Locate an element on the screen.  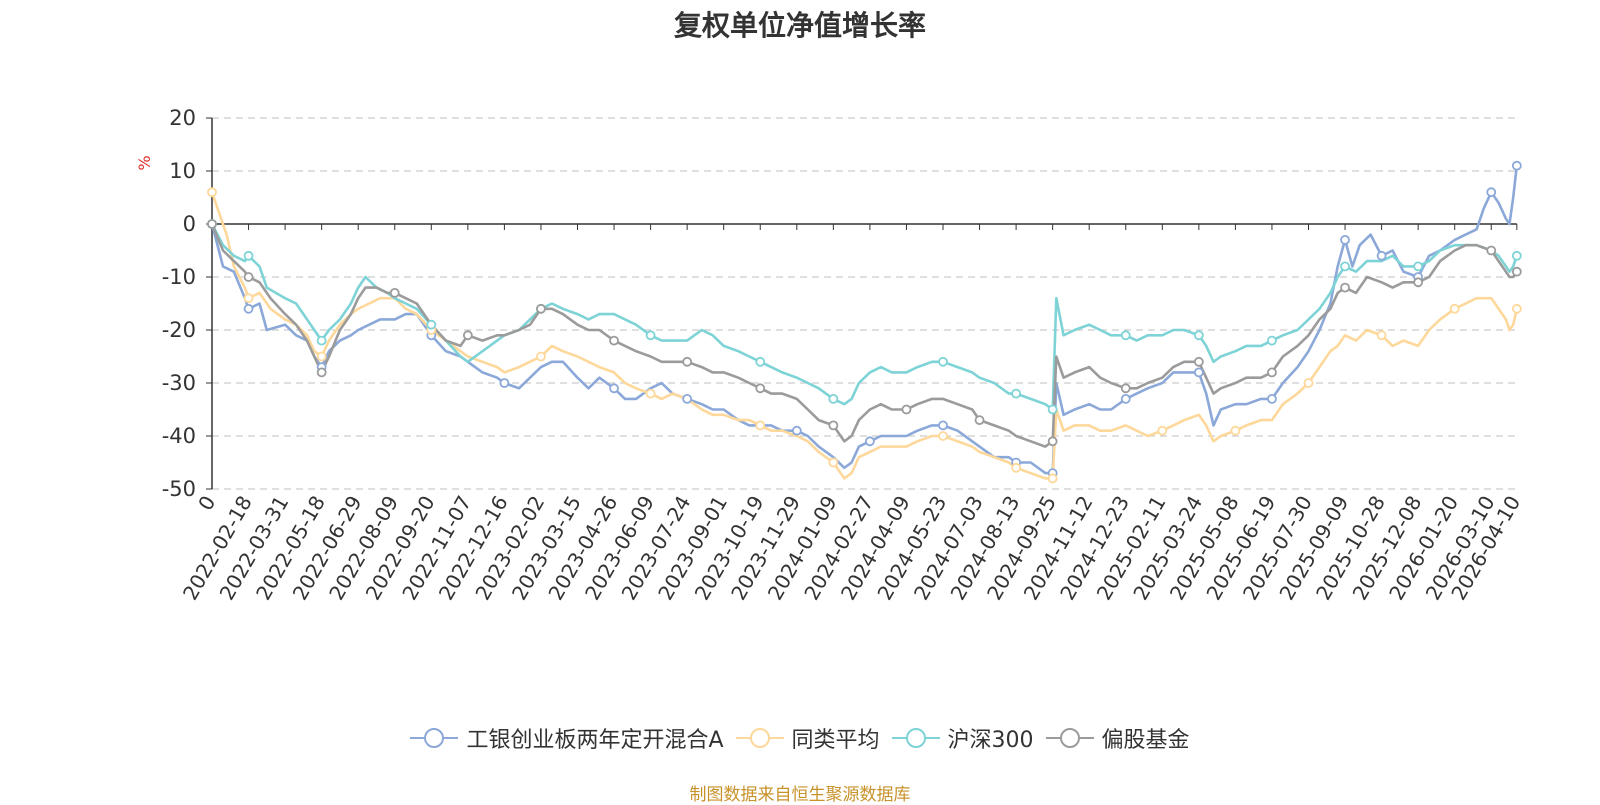
legend-item: 同类平均 is located at coordinates (807, 738).